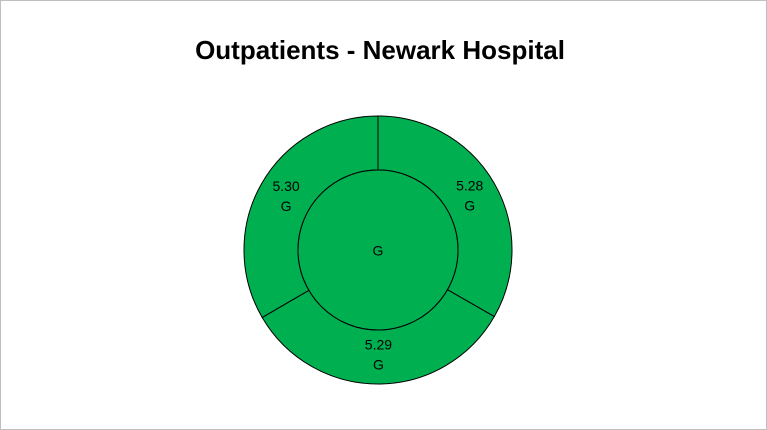  I want to click on center-circle, so click(378, 250).